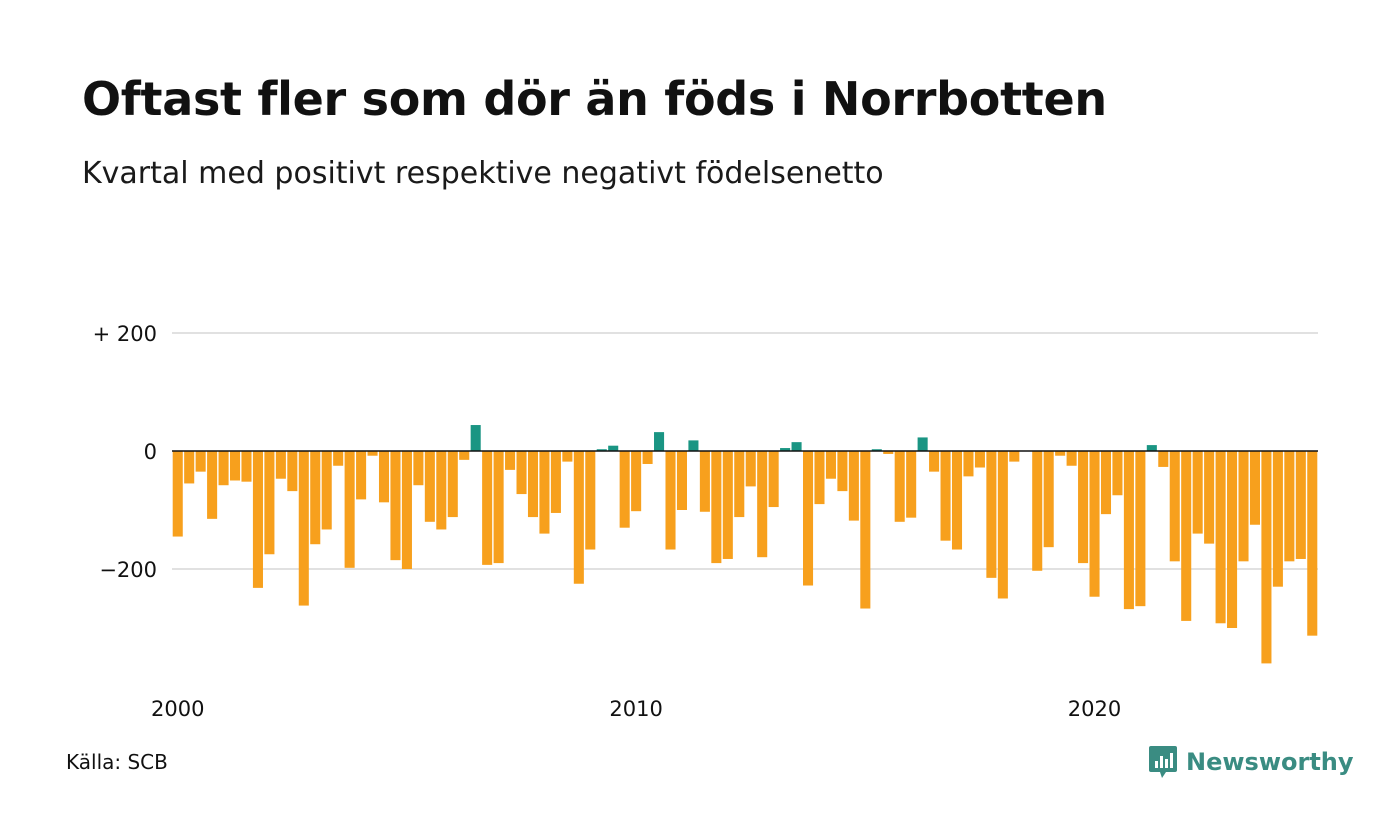 The width and height of the screenshot is (1400, 840). Describe the element at coordinates (406, 510) in the screenshot. I see `bar-2005-k1` at that location.